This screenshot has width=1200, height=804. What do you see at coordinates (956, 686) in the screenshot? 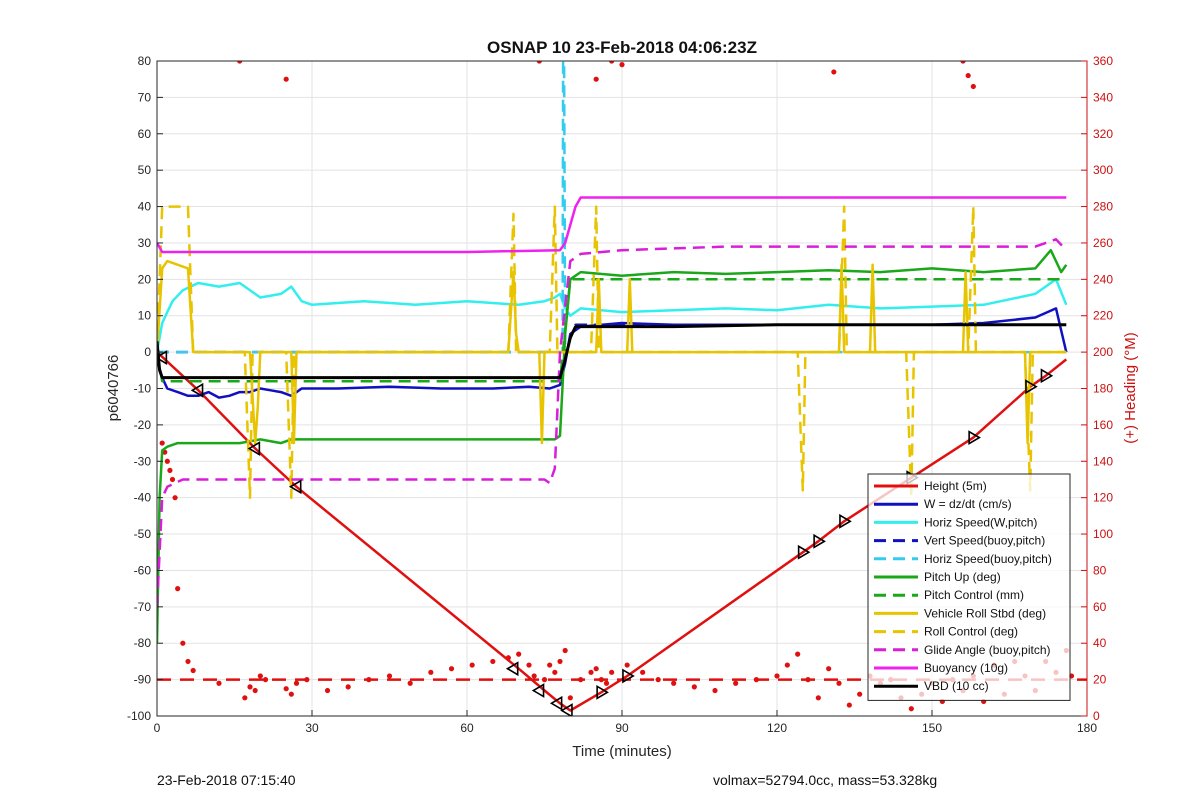
I see `legend-entry: VBD (10 cc)` at bounding box center [956, 686].